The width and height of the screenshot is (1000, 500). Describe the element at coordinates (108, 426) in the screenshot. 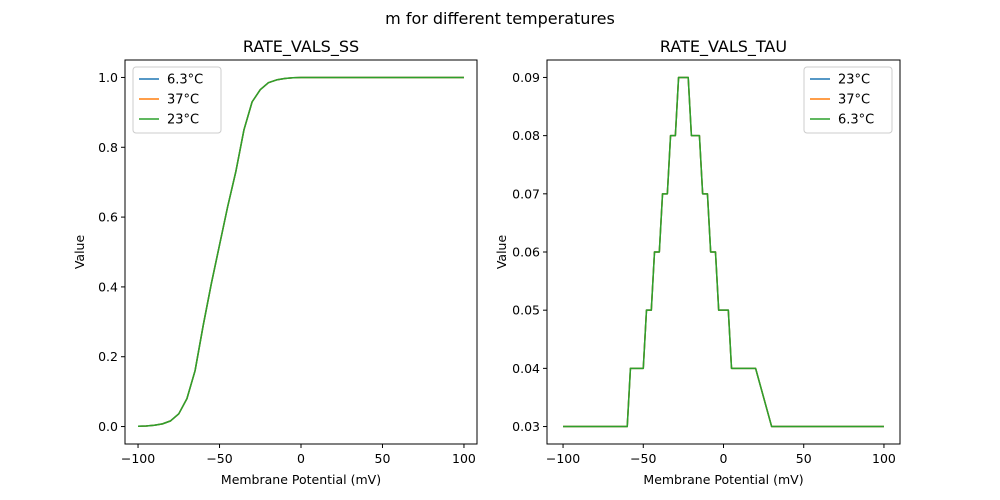

I see `ss-y-tick-label: 0.0` at that location.